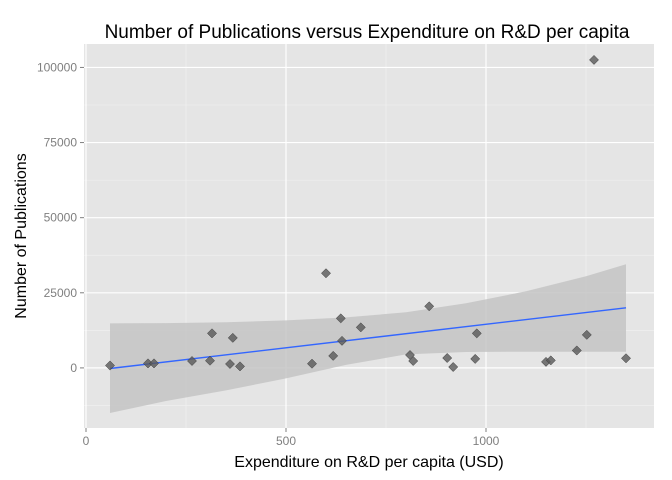 Image resolution: width=672 pixels, height=480 pixels. Describe the element at coordinates (286, 441) in the screenshot. I see `x-tick-label: 500` at that location.